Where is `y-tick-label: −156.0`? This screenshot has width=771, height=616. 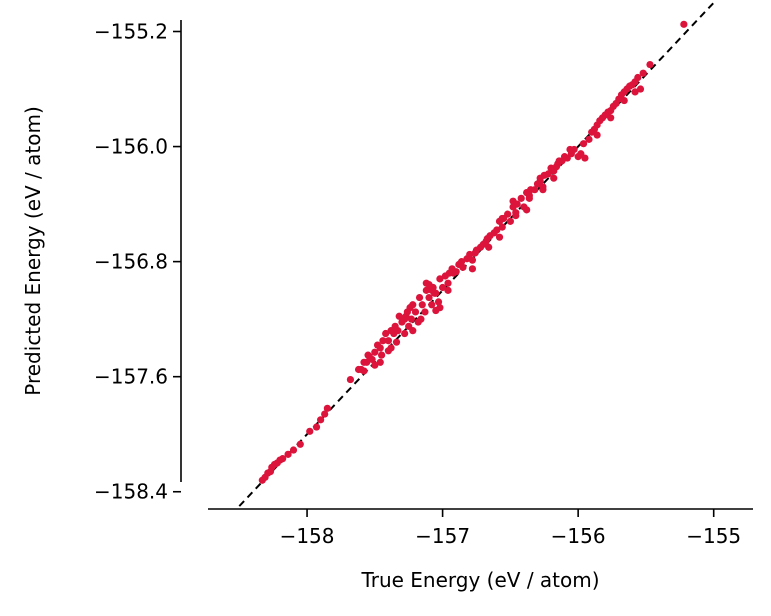 y-tick-label: −156.0 is located at coordinates (131, 147).